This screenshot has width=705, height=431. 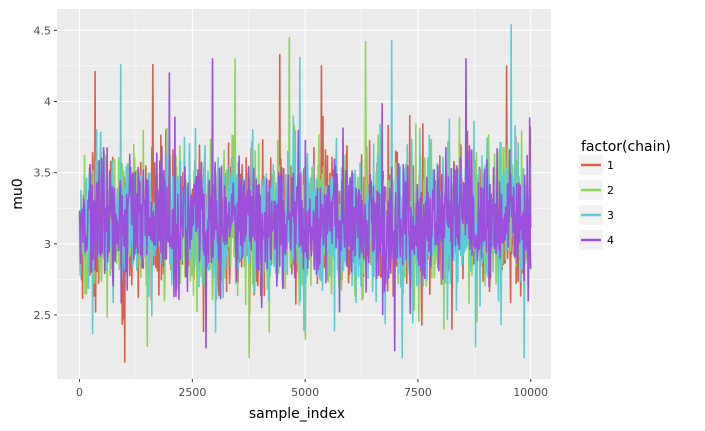 What do you see at coordinates (47, 102) in the screenshot?
I see `y-tick-label: 4` at bounding box center [47, 102].